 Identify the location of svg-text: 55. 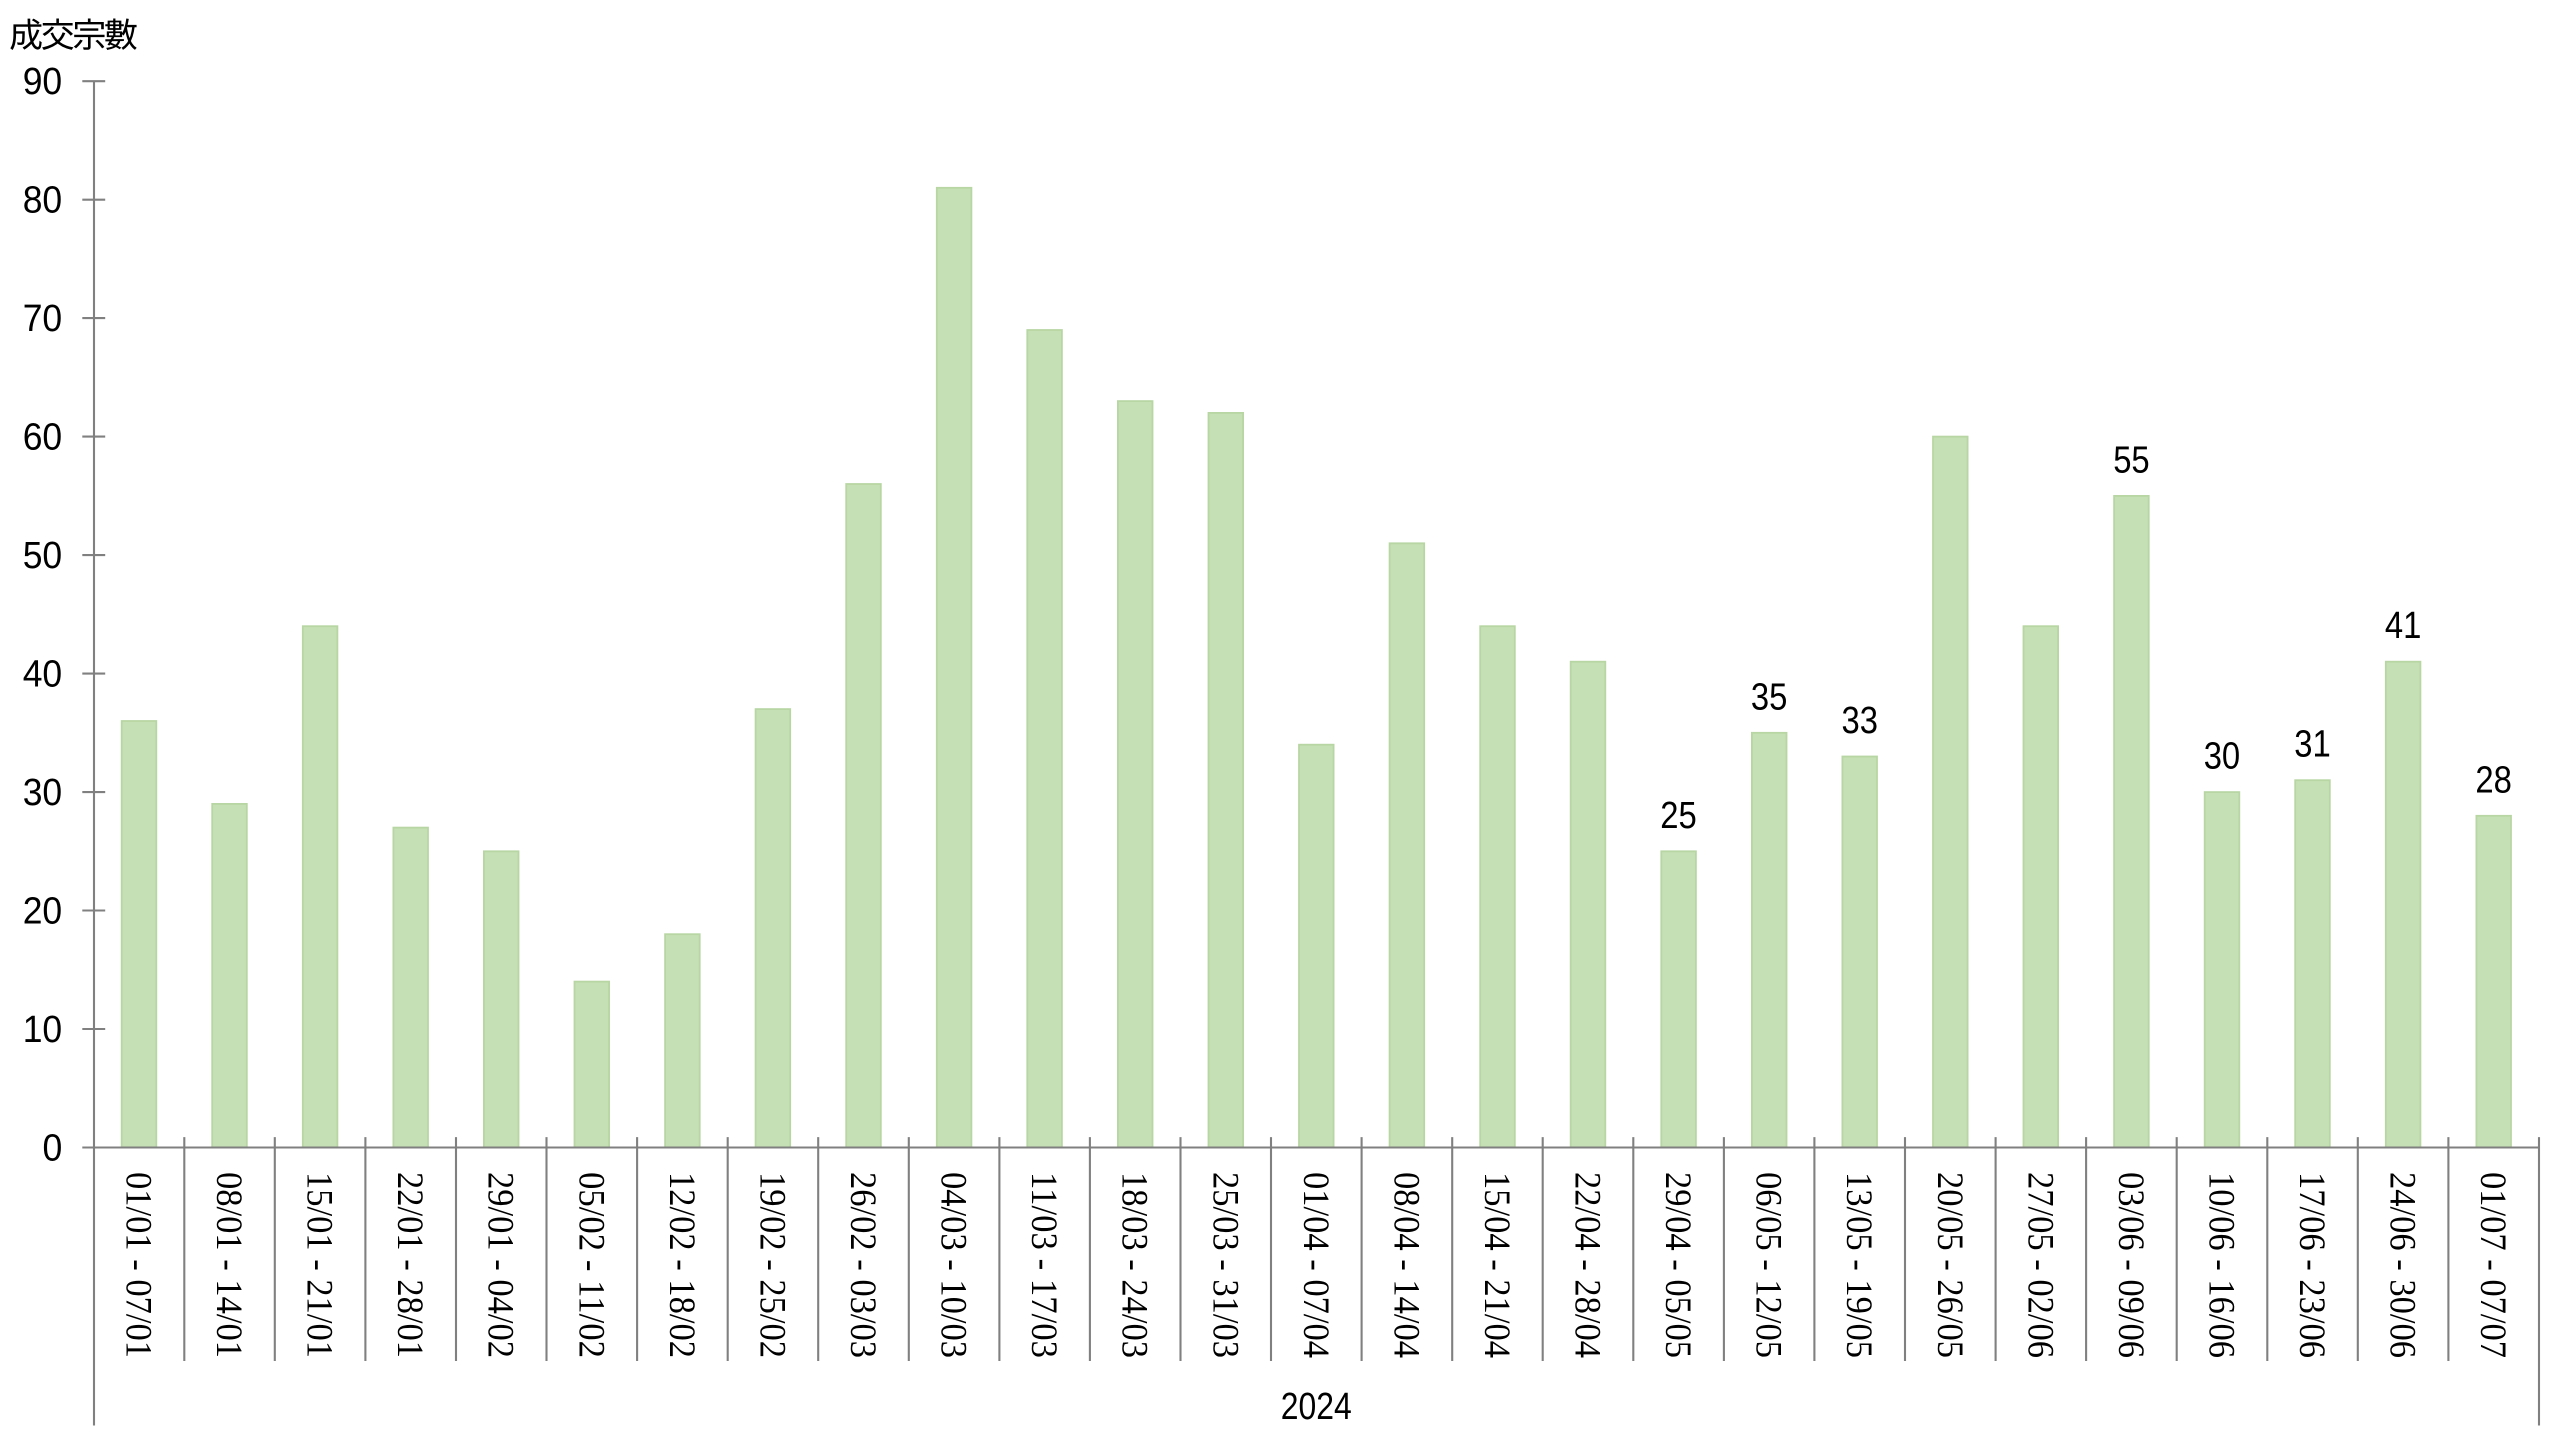
(2131, 460).